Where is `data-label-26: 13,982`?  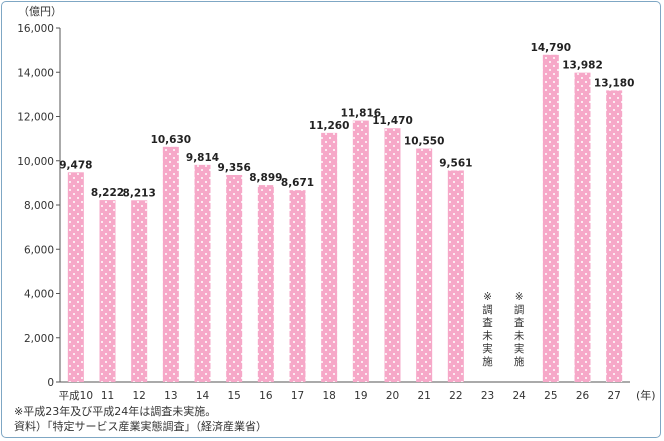 data-label-26: 13,982 is located at coordinates (582, 66).